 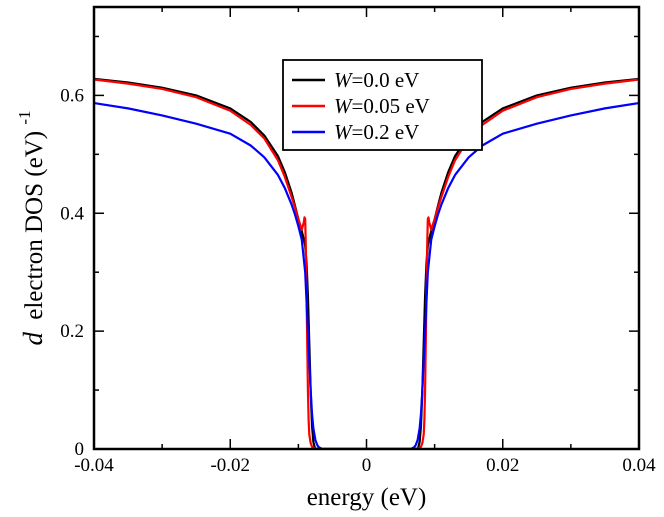 I want to click on y-tick-labels: 0 0.2 0.4 0.6, so click(x=72, y=272).